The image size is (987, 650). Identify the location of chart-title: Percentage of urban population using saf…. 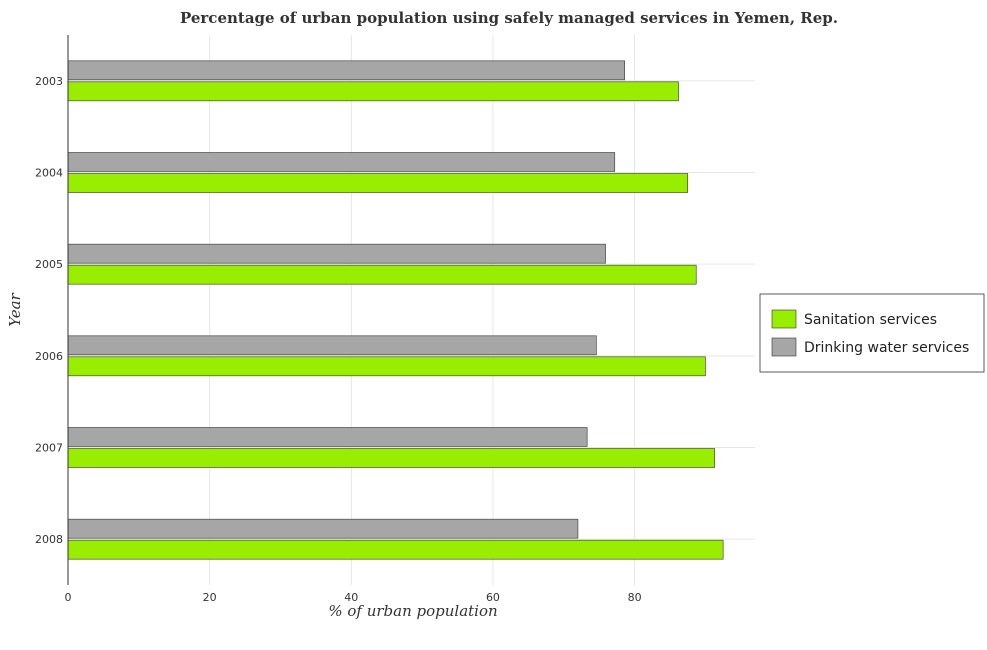
(509, 18).